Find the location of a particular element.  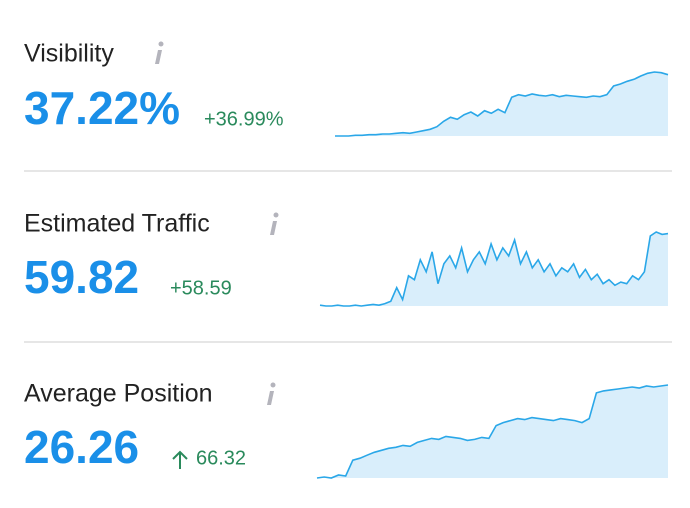

metric-change: +58.59 is located at coordinates (201, 288).